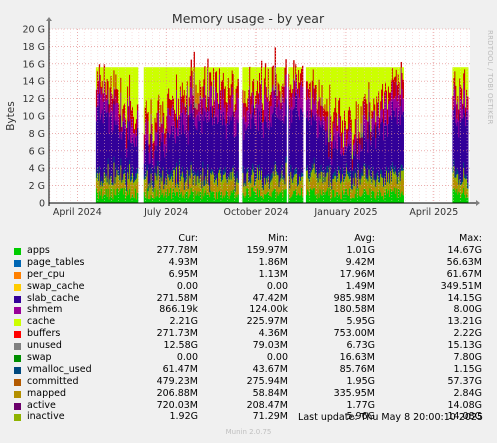 This screenshot has width=497, height=443. Describe the element at coordinates (177, 381) in the screenshot. I see `legend-cur-value: 479.23M` at that location.